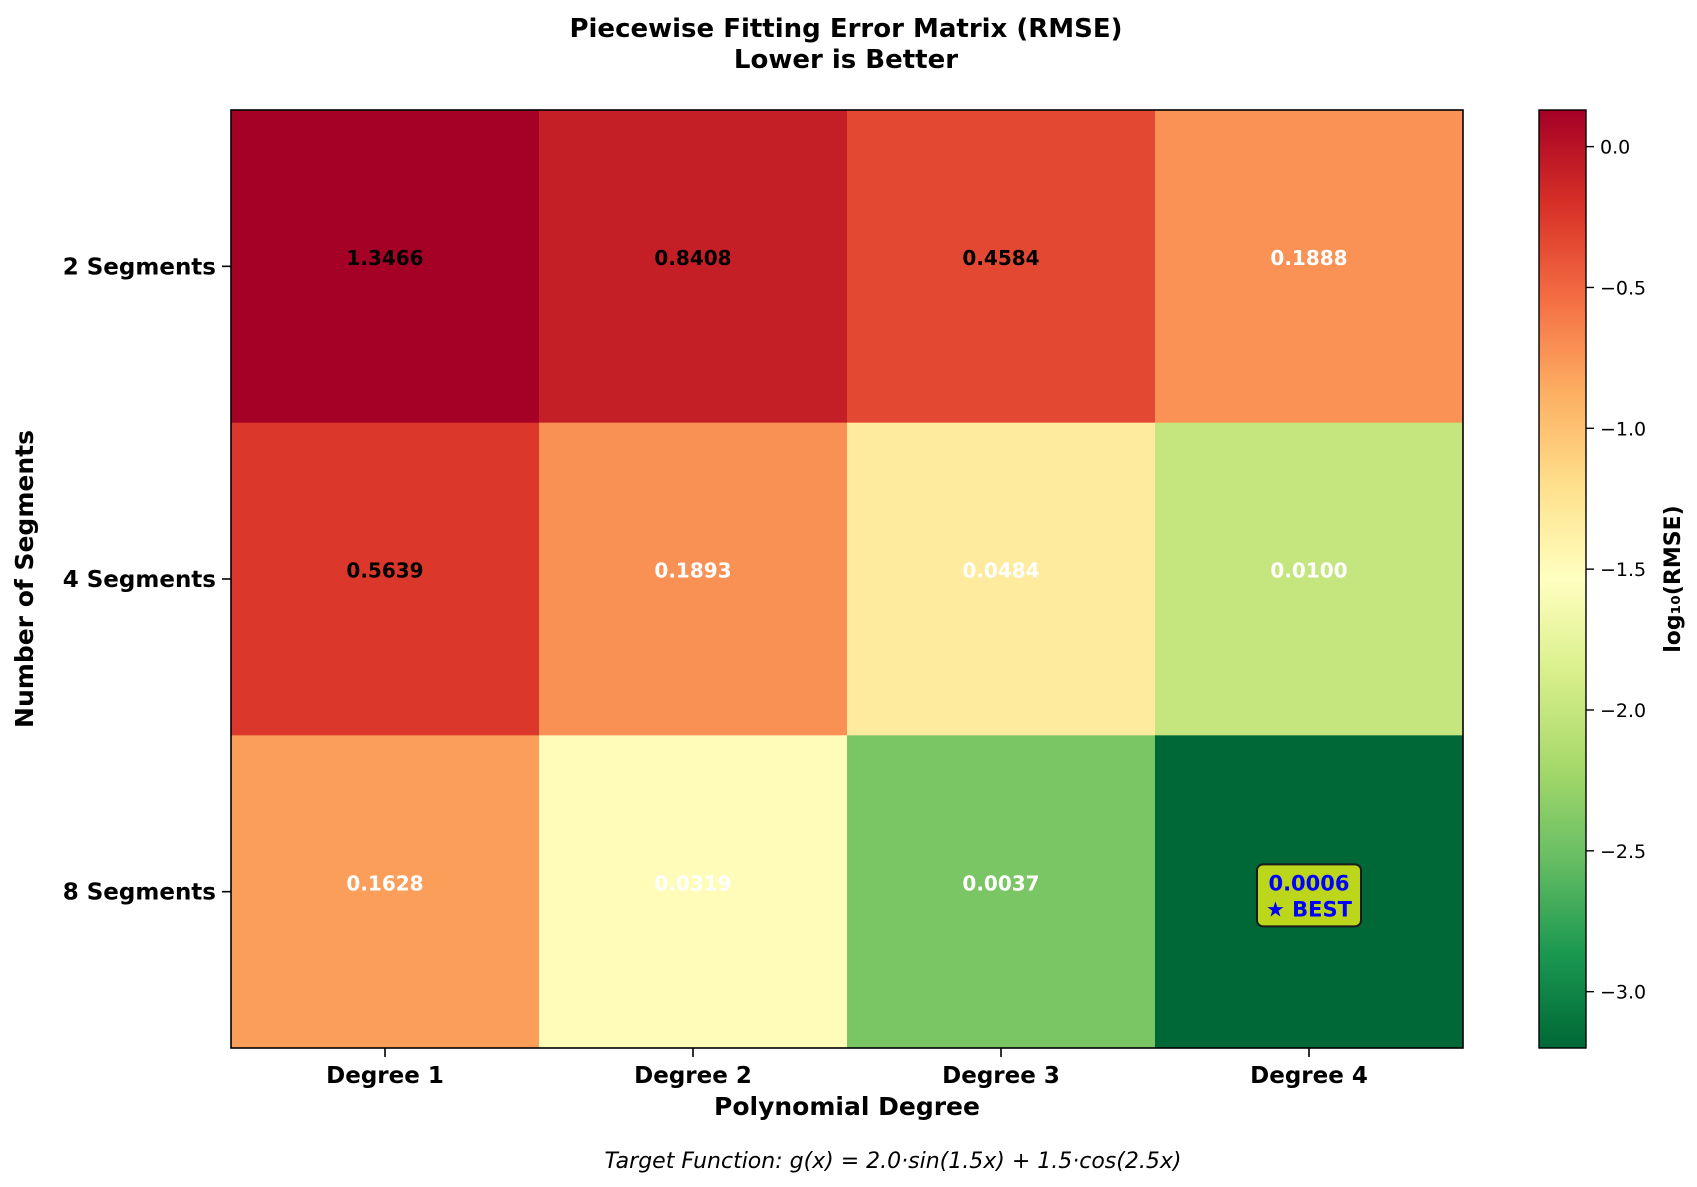 The image size is (1697, 1187). Describe the element at coordinates (1623, 288) in the screenshot. I see `colorbar-tick-label: −0.5` at that location.